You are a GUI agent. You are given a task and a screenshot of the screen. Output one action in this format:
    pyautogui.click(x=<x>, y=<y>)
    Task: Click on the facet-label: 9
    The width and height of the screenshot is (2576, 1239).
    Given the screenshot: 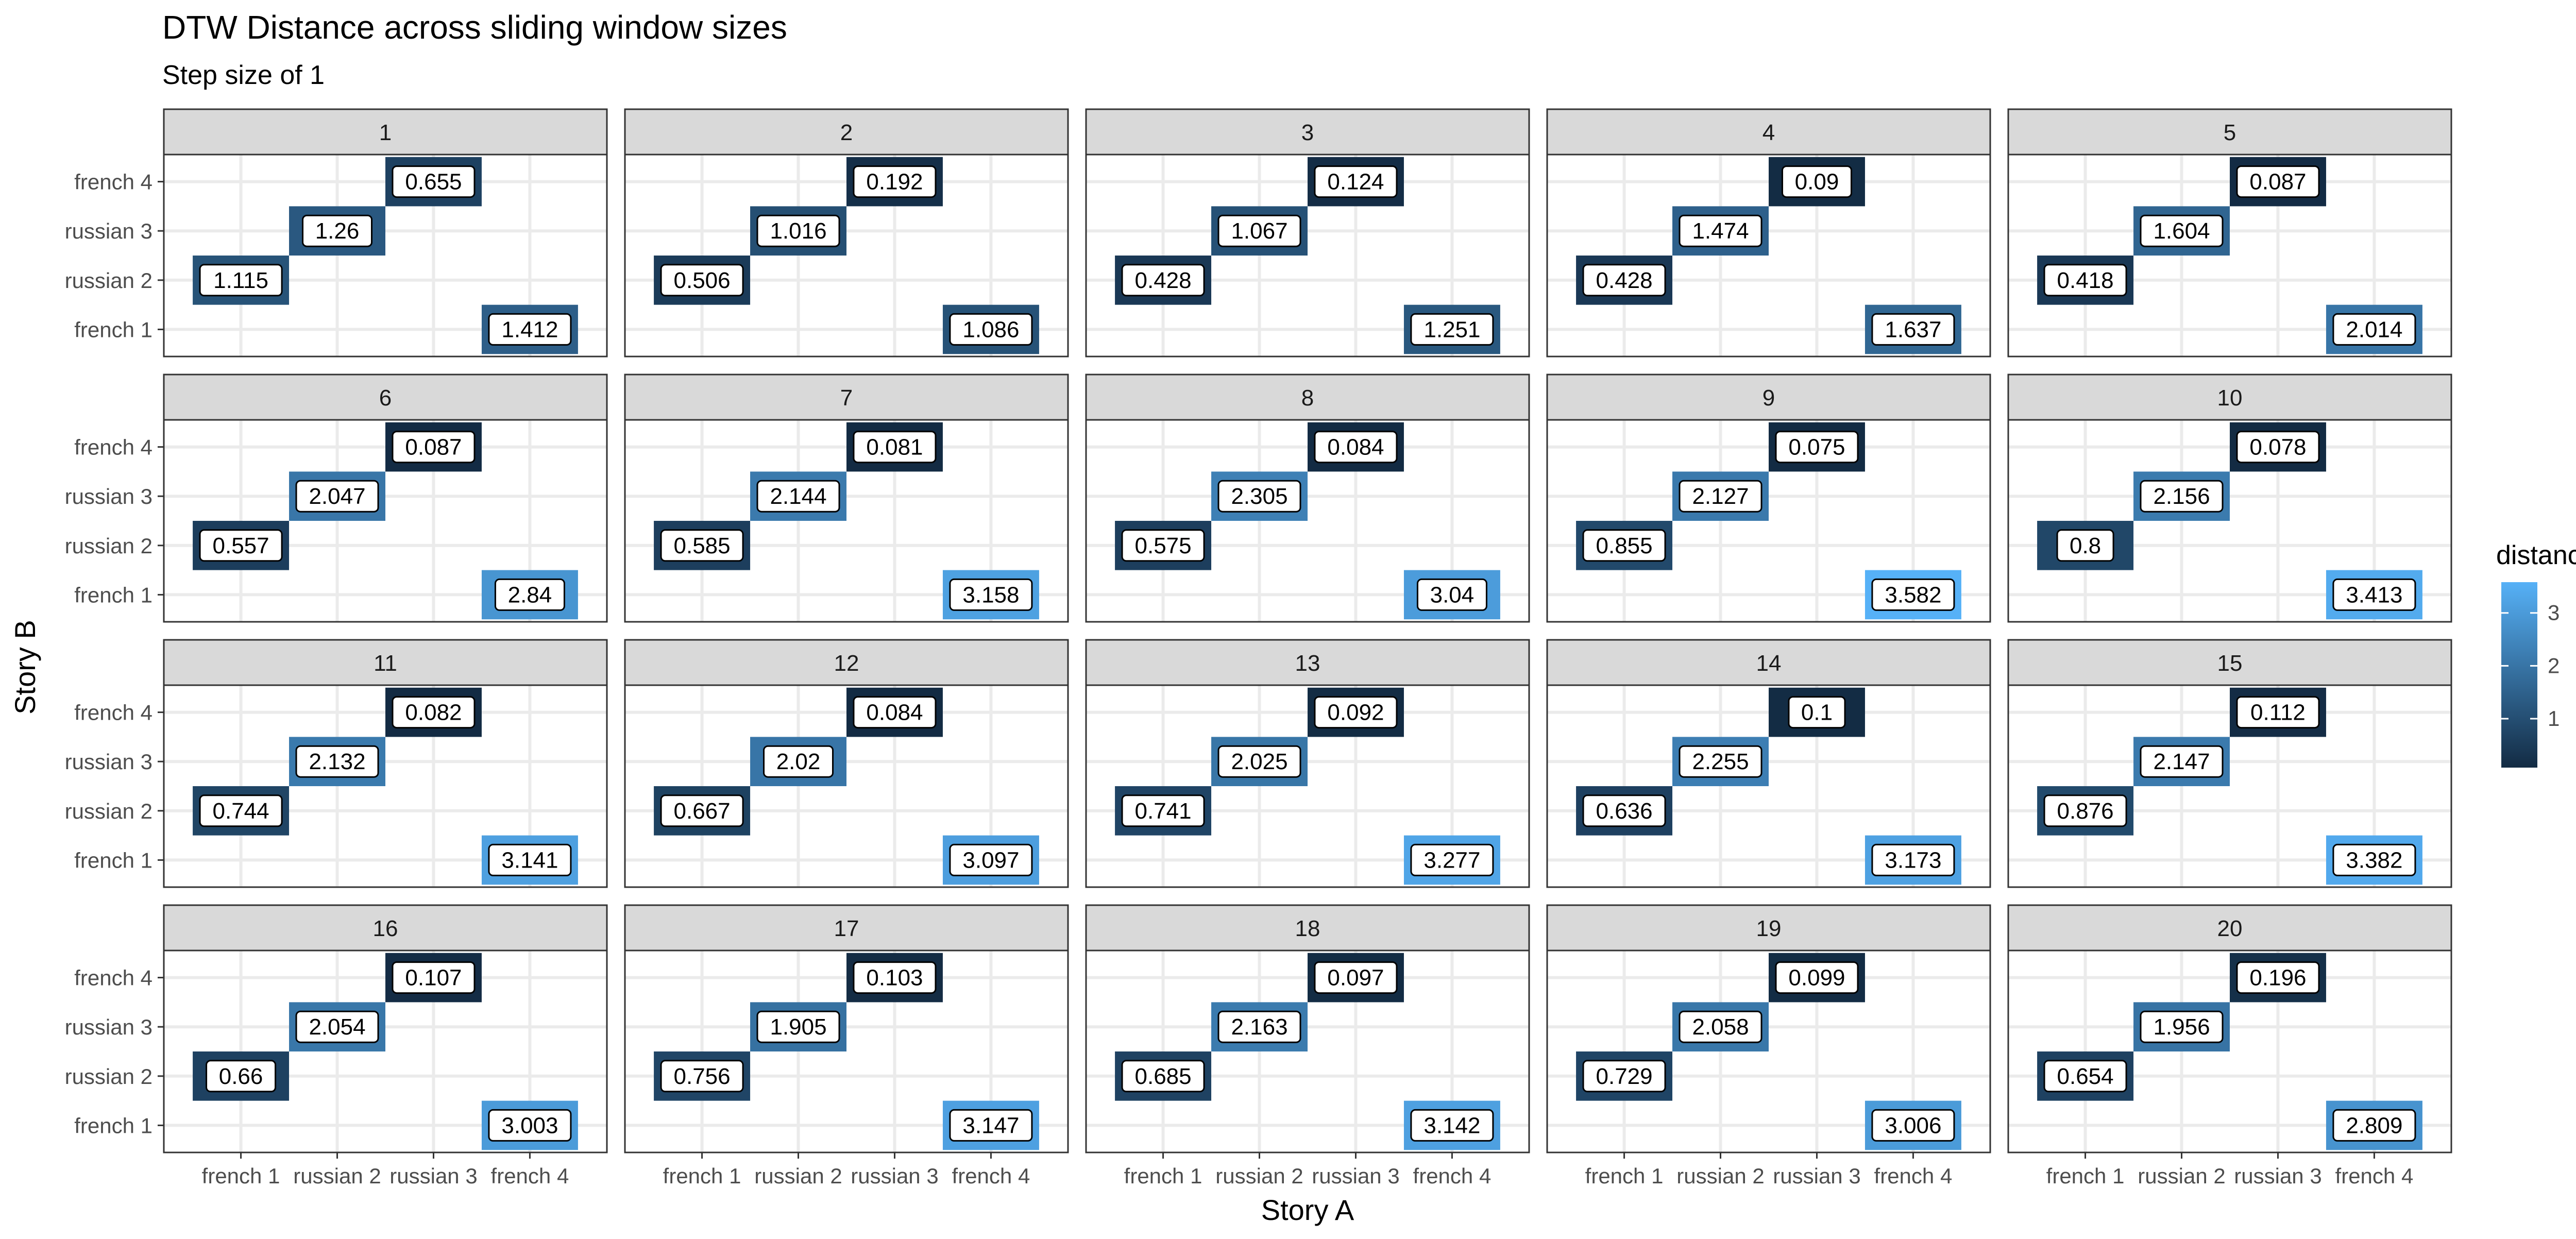 What is the action you would take?
    pyautogui.click(x=1768, y=398)
    